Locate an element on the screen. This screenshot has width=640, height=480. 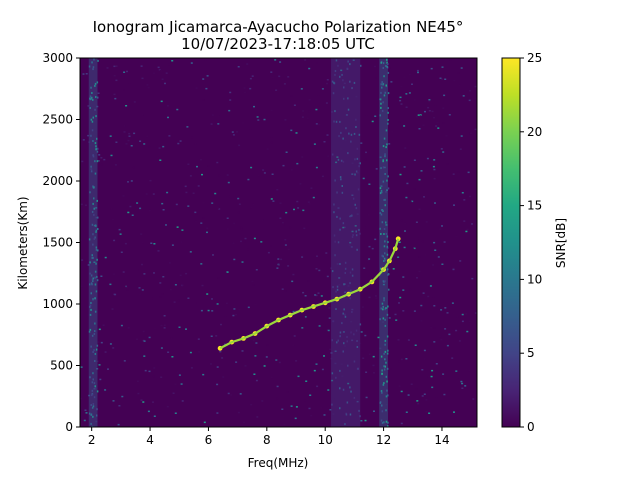
x-tick-label: 4 is located at coordinates (150, 440).